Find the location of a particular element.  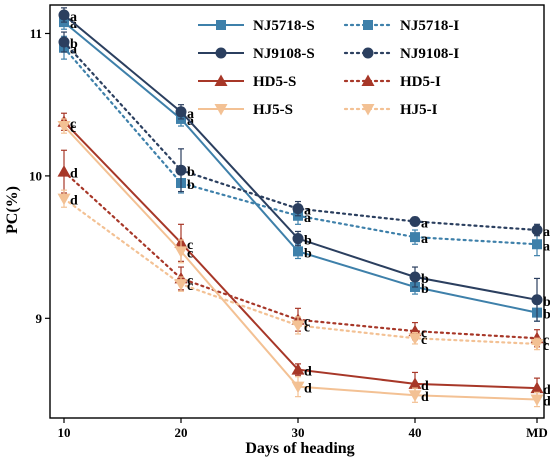

x-tick-label: 10 is located at coordinates (64, 432).